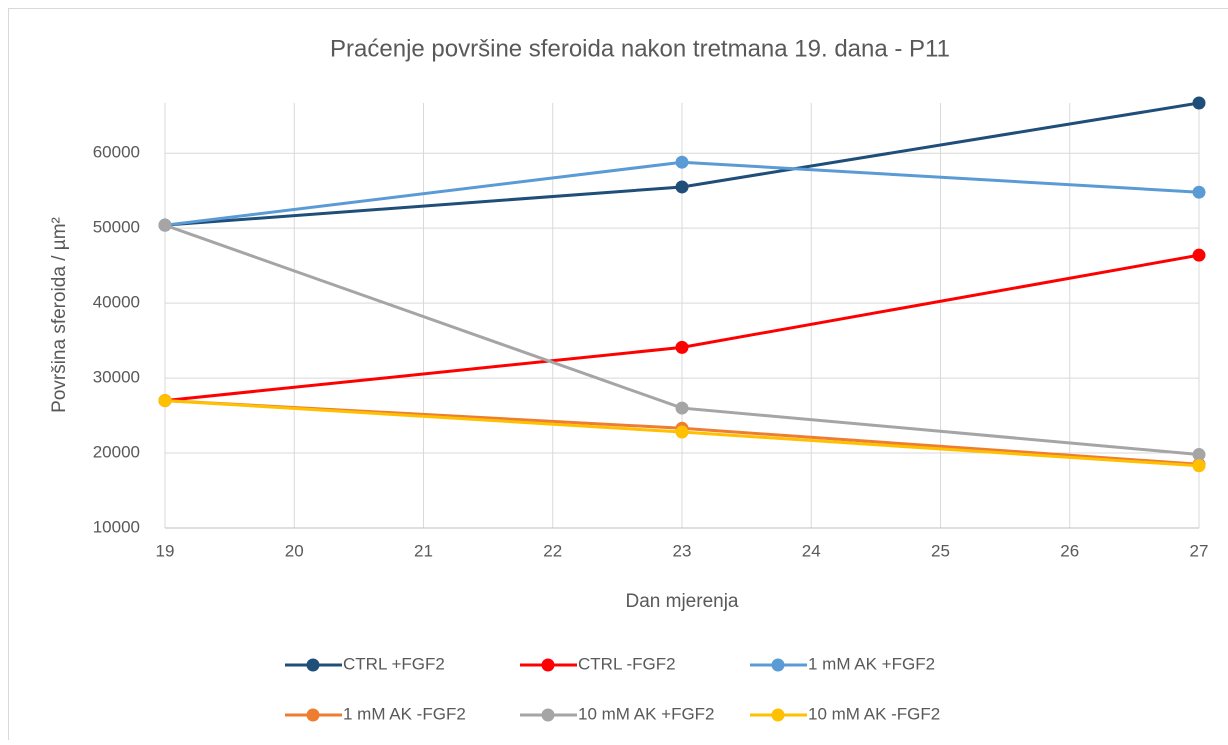 The height and width of the screenshot is (745, 1228). Describe the element at coordinates (116, 302) in the screenshot. I see `y-tick-label: 40000` at that location.